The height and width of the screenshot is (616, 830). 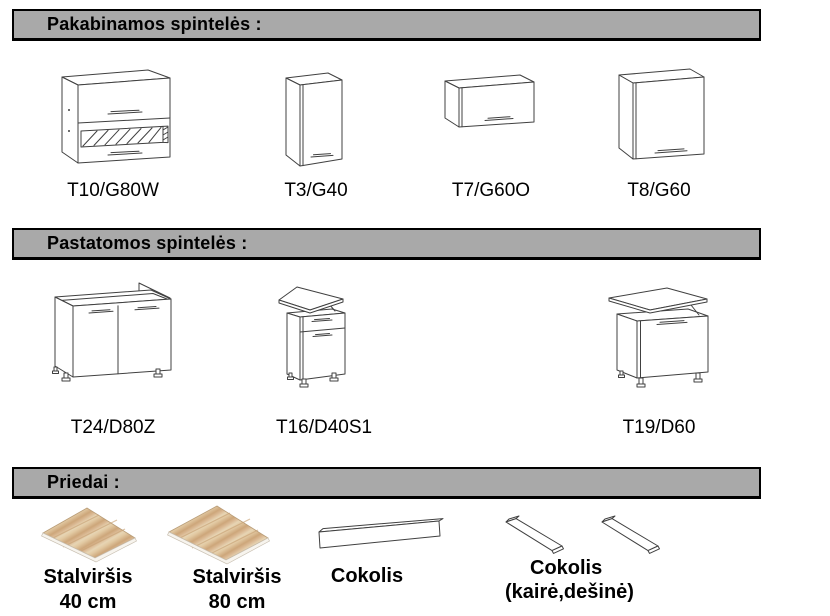 I want to click on section-header-base-cabinets: Pastatomos spintelės :, so click(x=386, y=244).